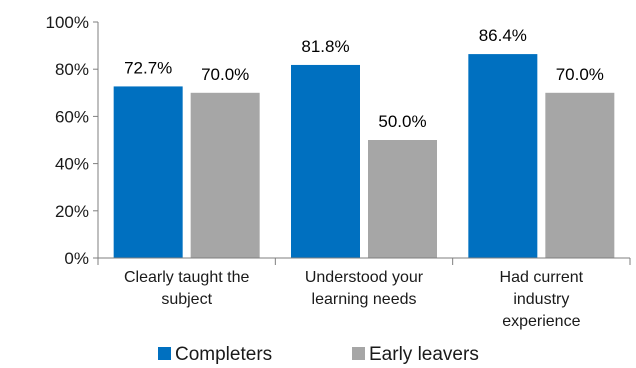 The width and height of the screenshot is (636, 368). Describe the element at coordinates (402, 121) in the screenshot. I see `data-label: 50.0%` at that location.